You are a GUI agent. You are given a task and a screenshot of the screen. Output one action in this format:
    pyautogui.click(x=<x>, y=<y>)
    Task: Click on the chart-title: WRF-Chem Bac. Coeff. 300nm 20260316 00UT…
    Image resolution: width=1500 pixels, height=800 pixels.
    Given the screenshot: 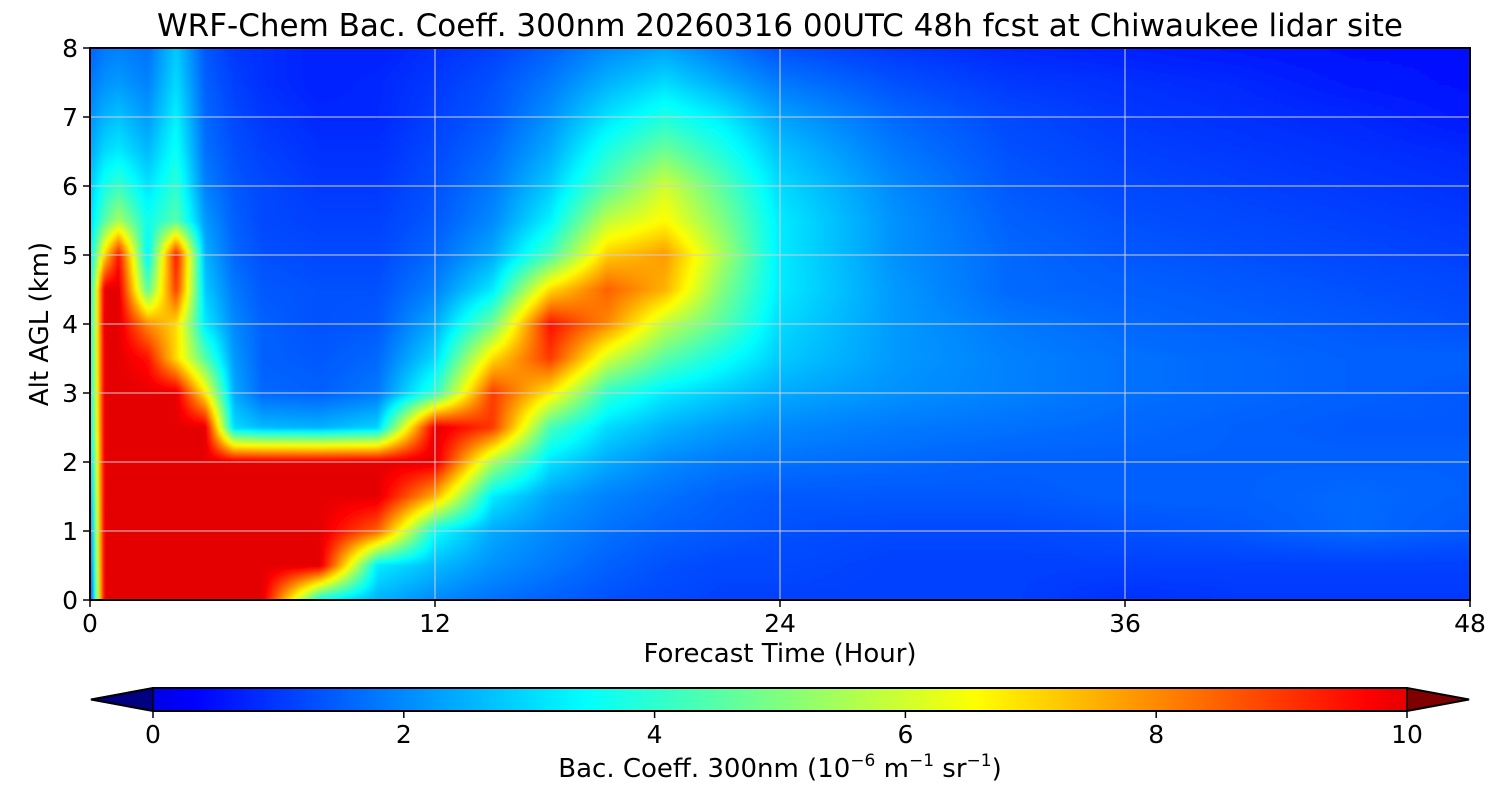 What is the action you would take?
    pyautogui.click(x=780, y=26)
    